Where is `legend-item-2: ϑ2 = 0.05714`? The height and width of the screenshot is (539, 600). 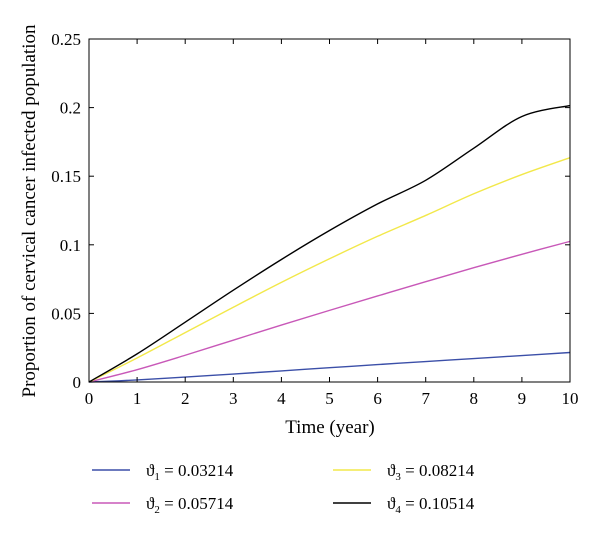 legend-item-2: ϑ2 = 0.05714 is located at coordinates (163, 505).